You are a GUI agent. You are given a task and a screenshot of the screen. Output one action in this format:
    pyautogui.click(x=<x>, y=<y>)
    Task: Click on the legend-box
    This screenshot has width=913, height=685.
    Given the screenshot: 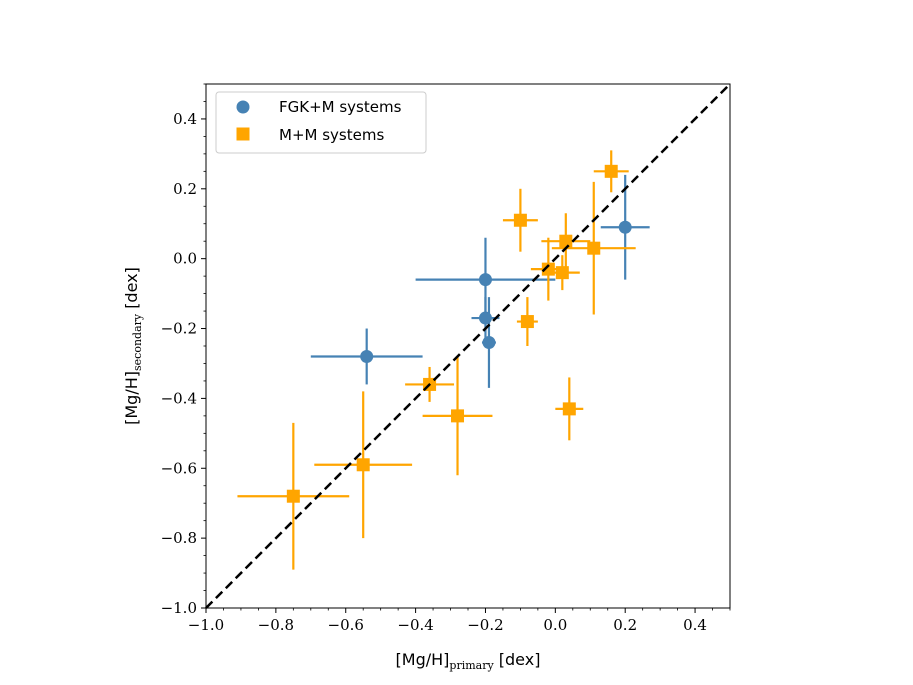 What is the action you would take?
    pyautogui.click(x=321, y=122)
    